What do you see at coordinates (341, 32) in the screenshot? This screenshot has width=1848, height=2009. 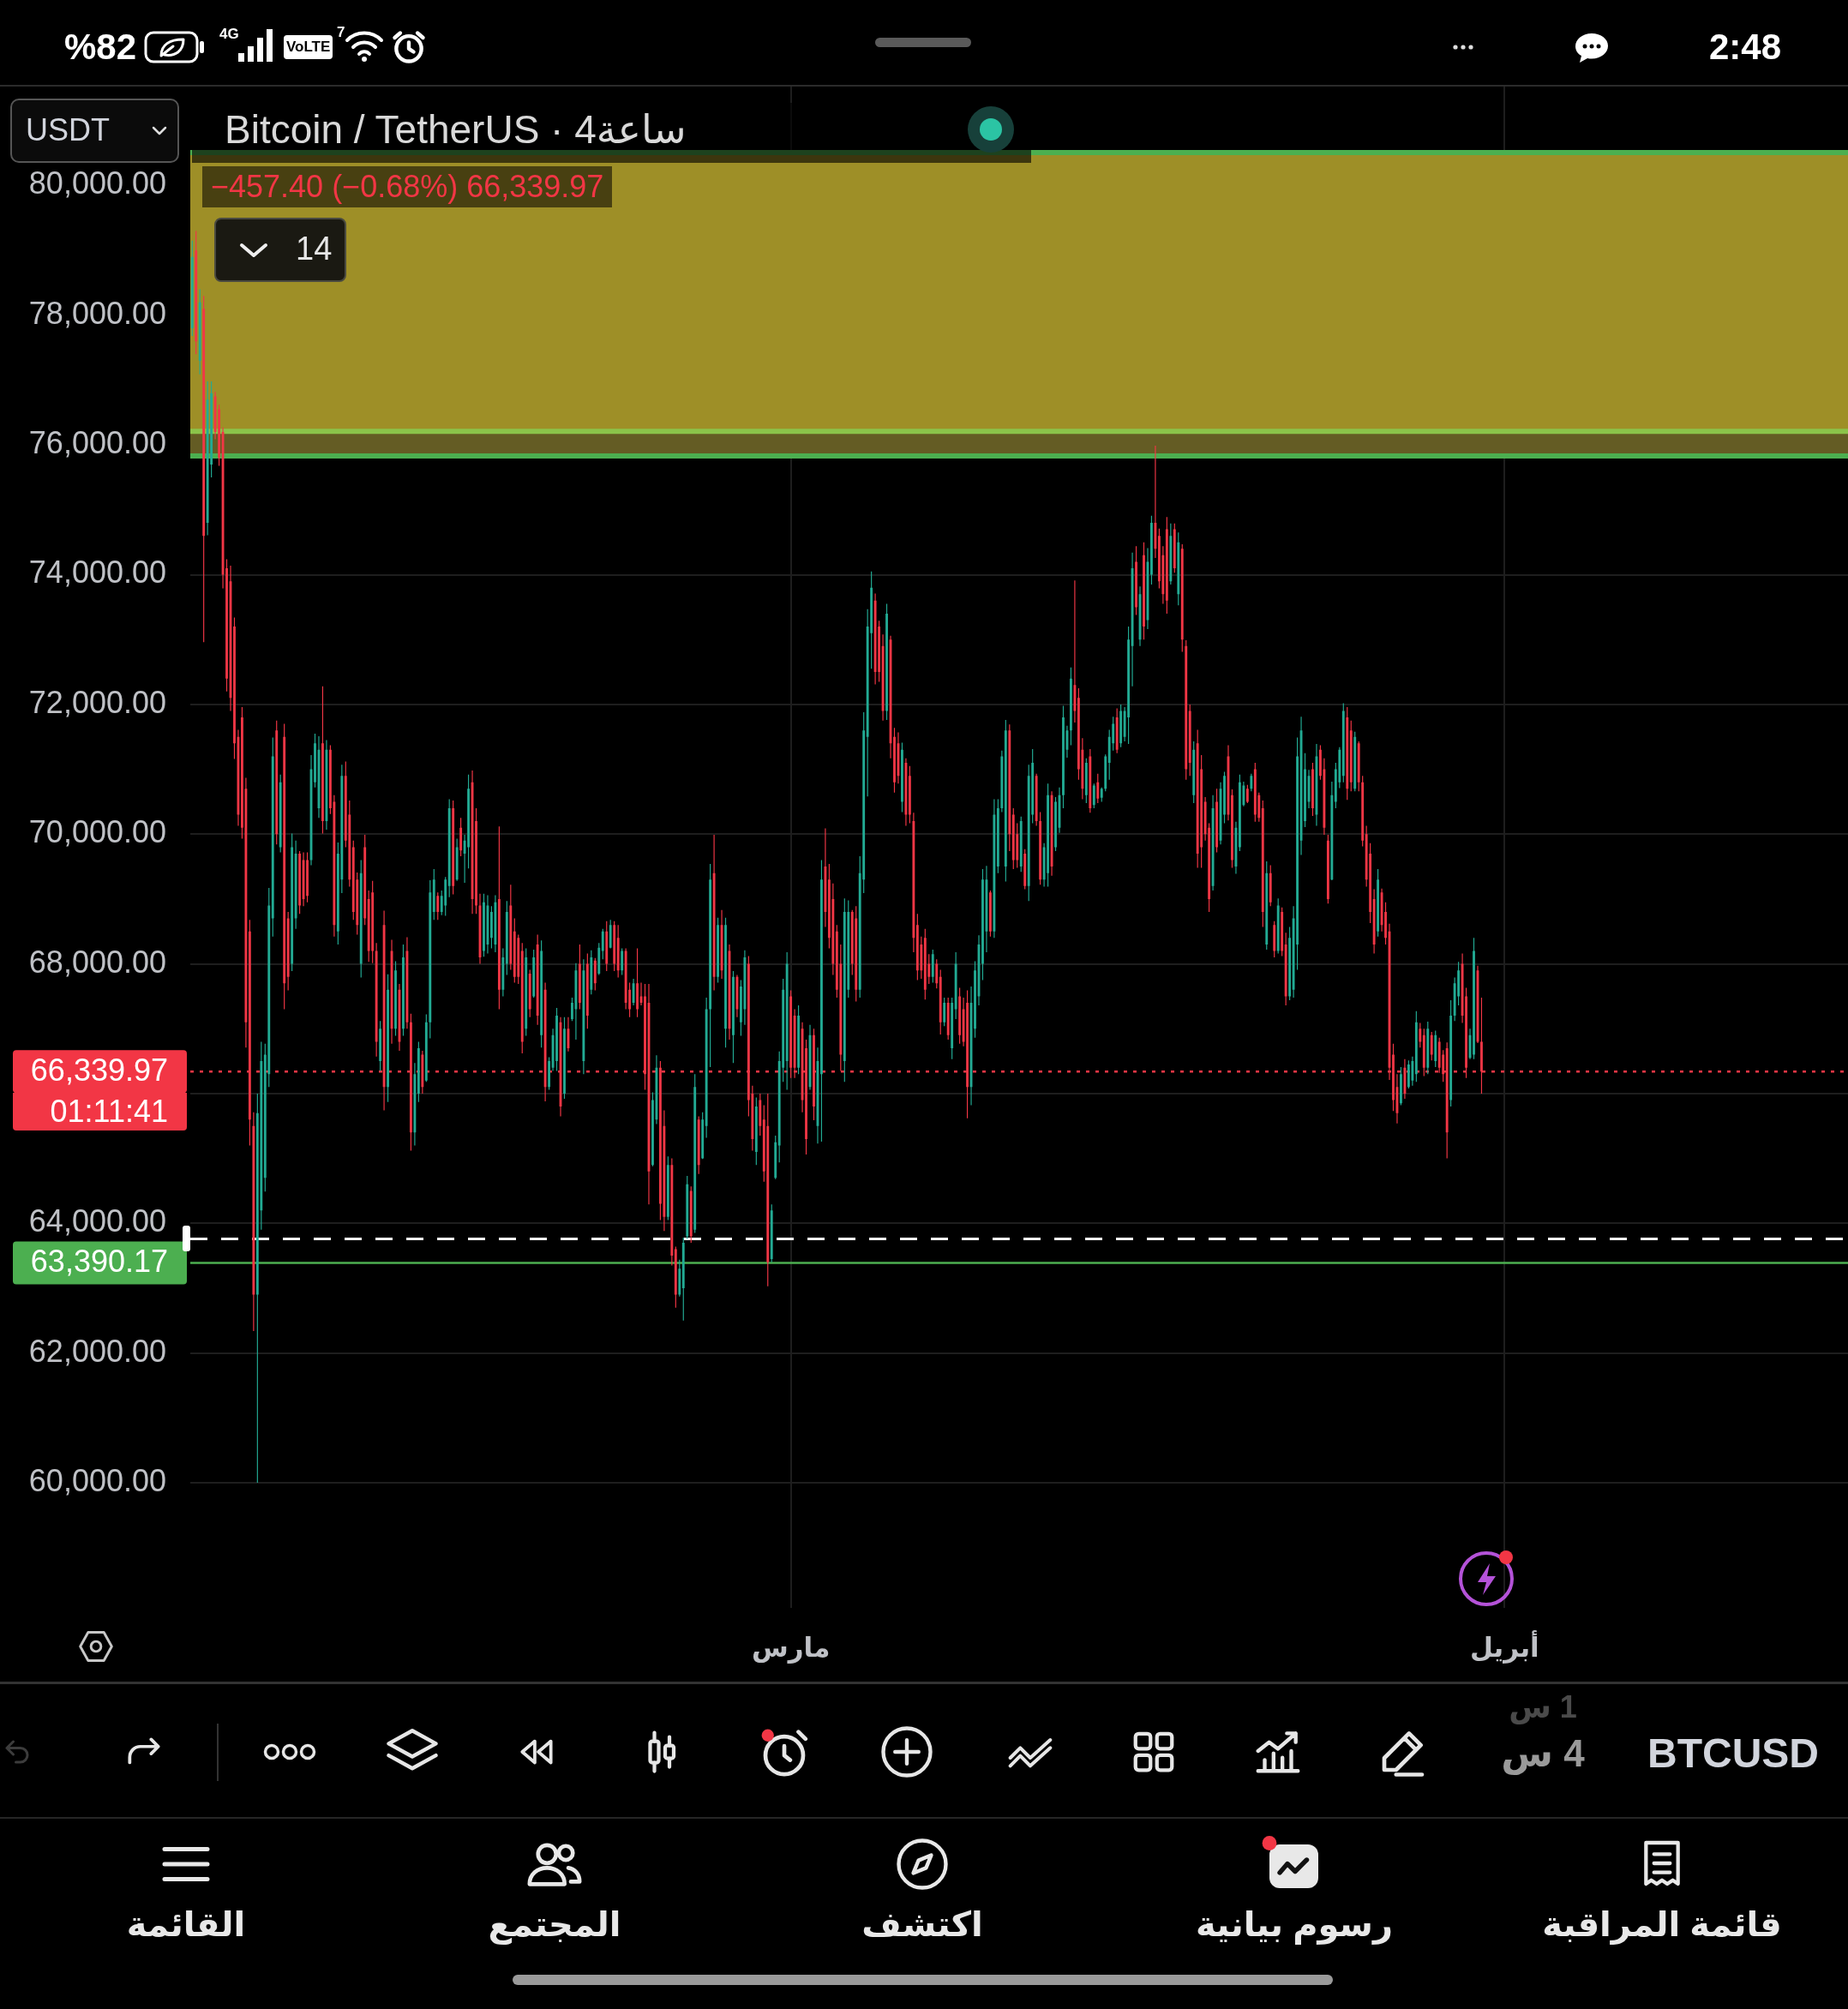 I see `text: 7` at bounding box center [341, 32].